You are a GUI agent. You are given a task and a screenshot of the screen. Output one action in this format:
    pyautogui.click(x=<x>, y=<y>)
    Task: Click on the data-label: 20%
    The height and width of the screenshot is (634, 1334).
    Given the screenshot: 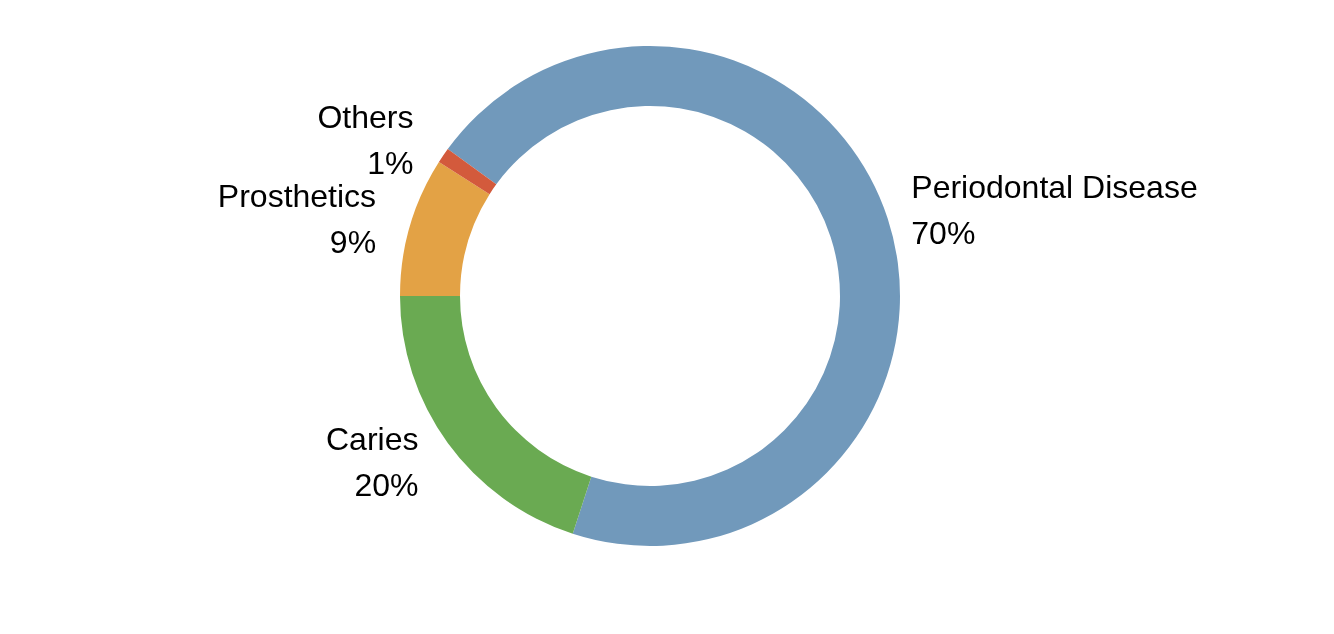 What is the action you would take?
    pyautogui.click(x=386, y=484)
    